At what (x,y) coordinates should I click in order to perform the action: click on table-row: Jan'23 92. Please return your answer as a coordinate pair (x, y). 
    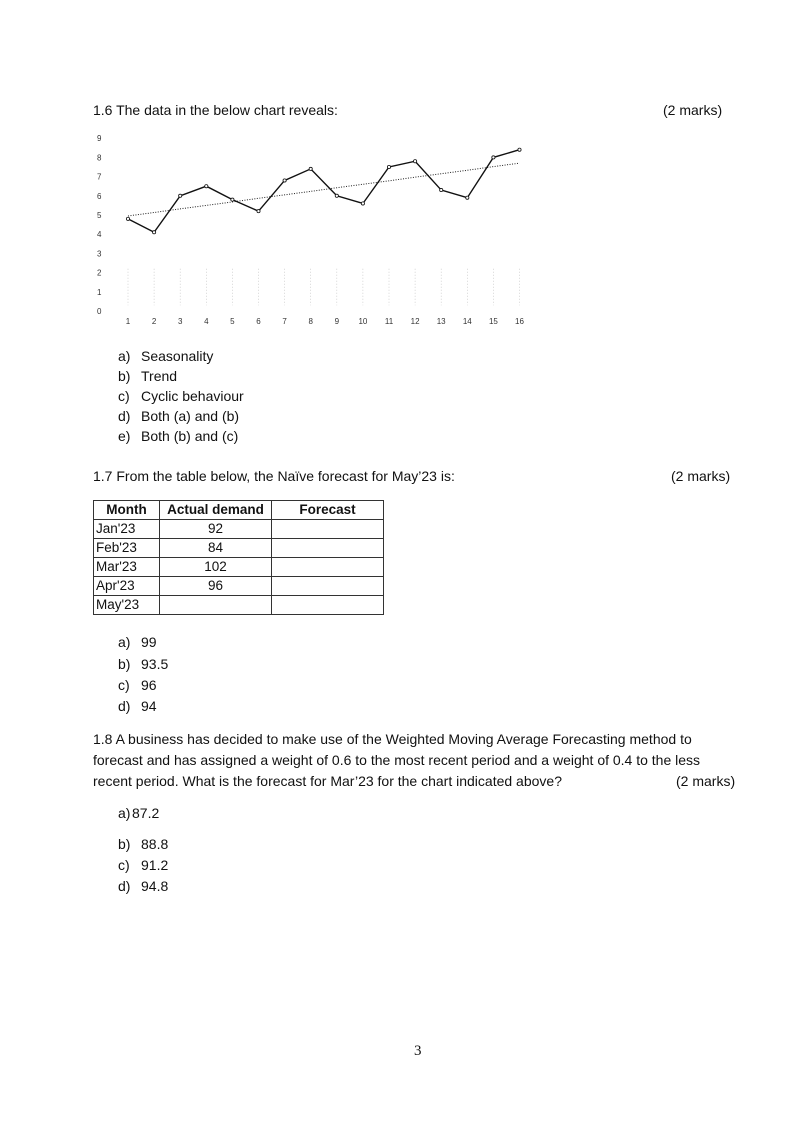
    Looking at the image, I should click on (238, 529).